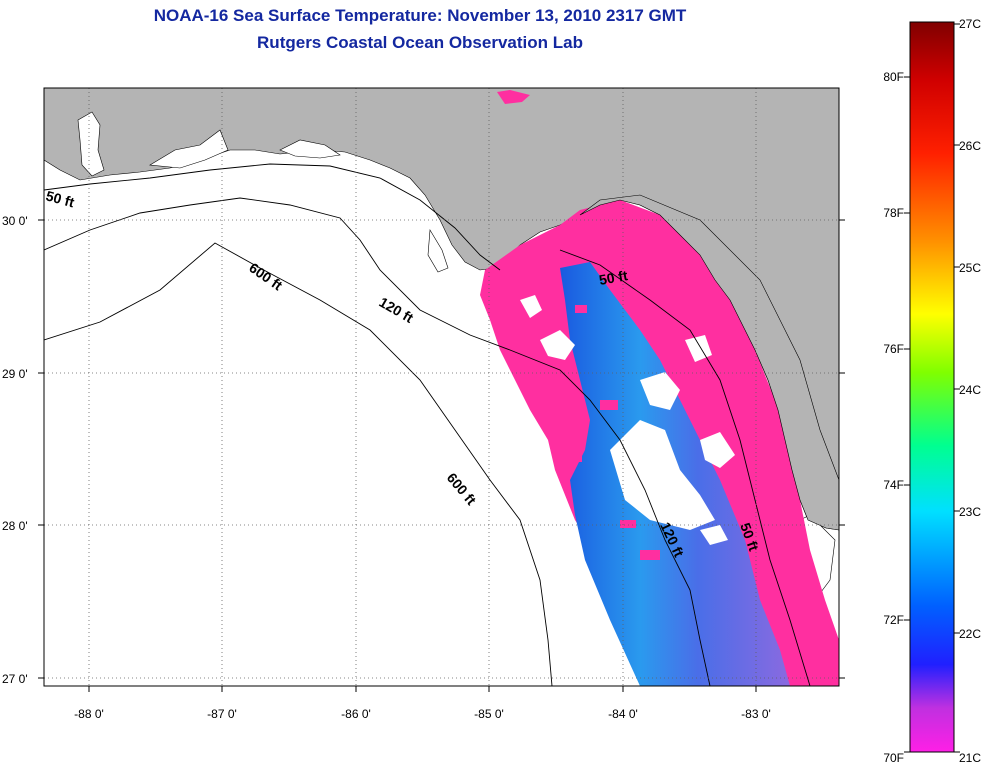 Image resolution: width=992 pixels, height=770 pixels. What do you see at coordinates (893, 485) in the screenshot?
I see `colorbar-fahrenheit-label: 74F` at bounding box center [893, 485].